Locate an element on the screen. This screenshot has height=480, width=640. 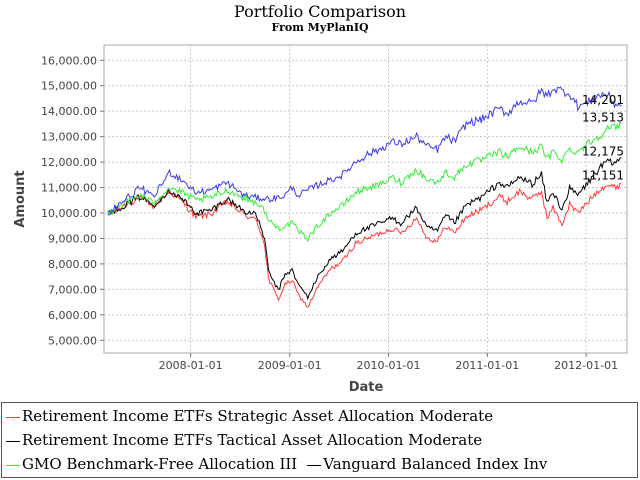
end-value-label: 11,151 is located at coordinates (603, 176).